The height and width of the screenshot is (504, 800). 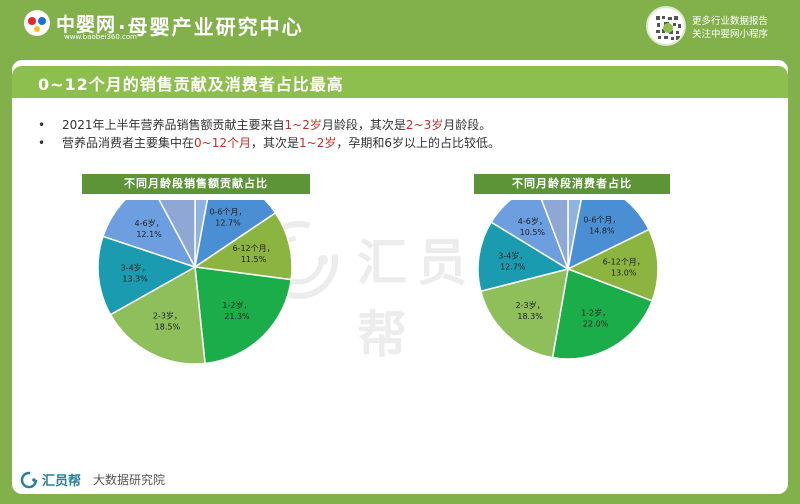 What do you see at coordinates (101, 37) in the screenshot?
I see `brand-url: www.baobei360.com` at bounding box center [101, 37].